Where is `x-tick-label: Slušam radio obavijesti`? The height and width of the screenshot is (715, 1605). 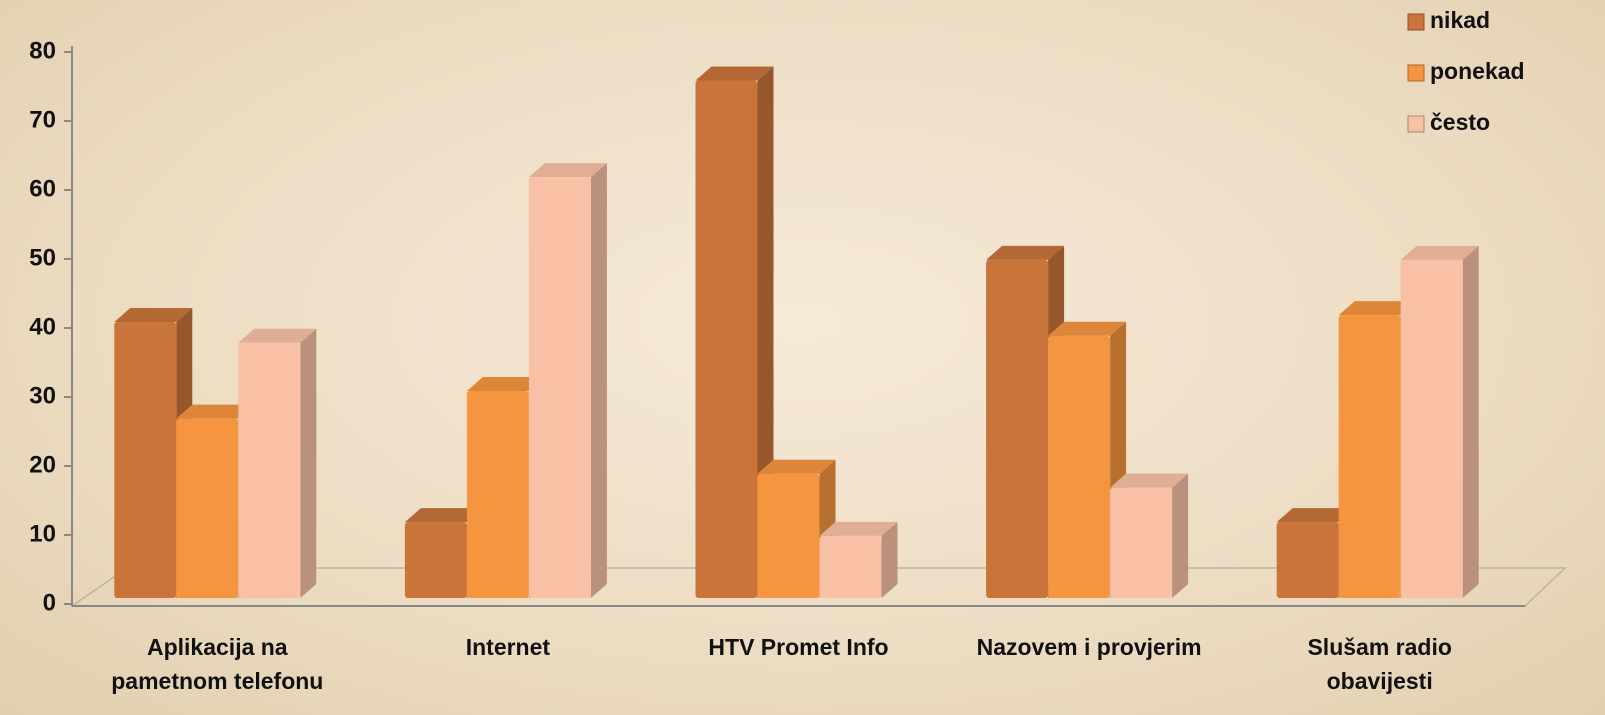
x-tick-label: Slušam radio obavijesti is located at coordinates (1379, 664).